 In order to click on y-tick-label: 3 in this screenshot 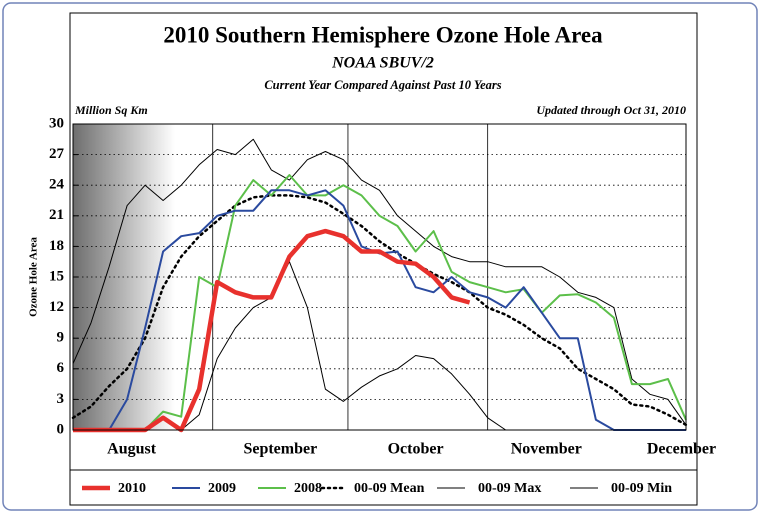, I will do `click(61, 399)`.